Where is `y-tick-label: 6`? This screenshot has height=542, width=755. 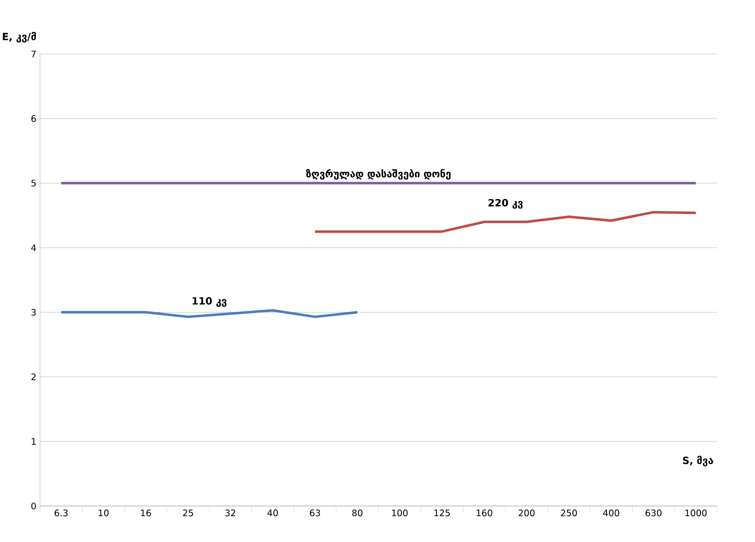 y-tick-label: 6 is located at coordinates (33, 118).